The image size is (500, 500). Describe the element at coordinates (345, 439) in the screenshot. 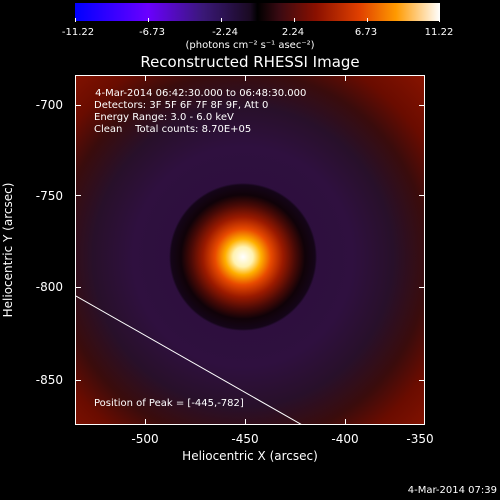

I see `x-tick-label: -400` at that location.